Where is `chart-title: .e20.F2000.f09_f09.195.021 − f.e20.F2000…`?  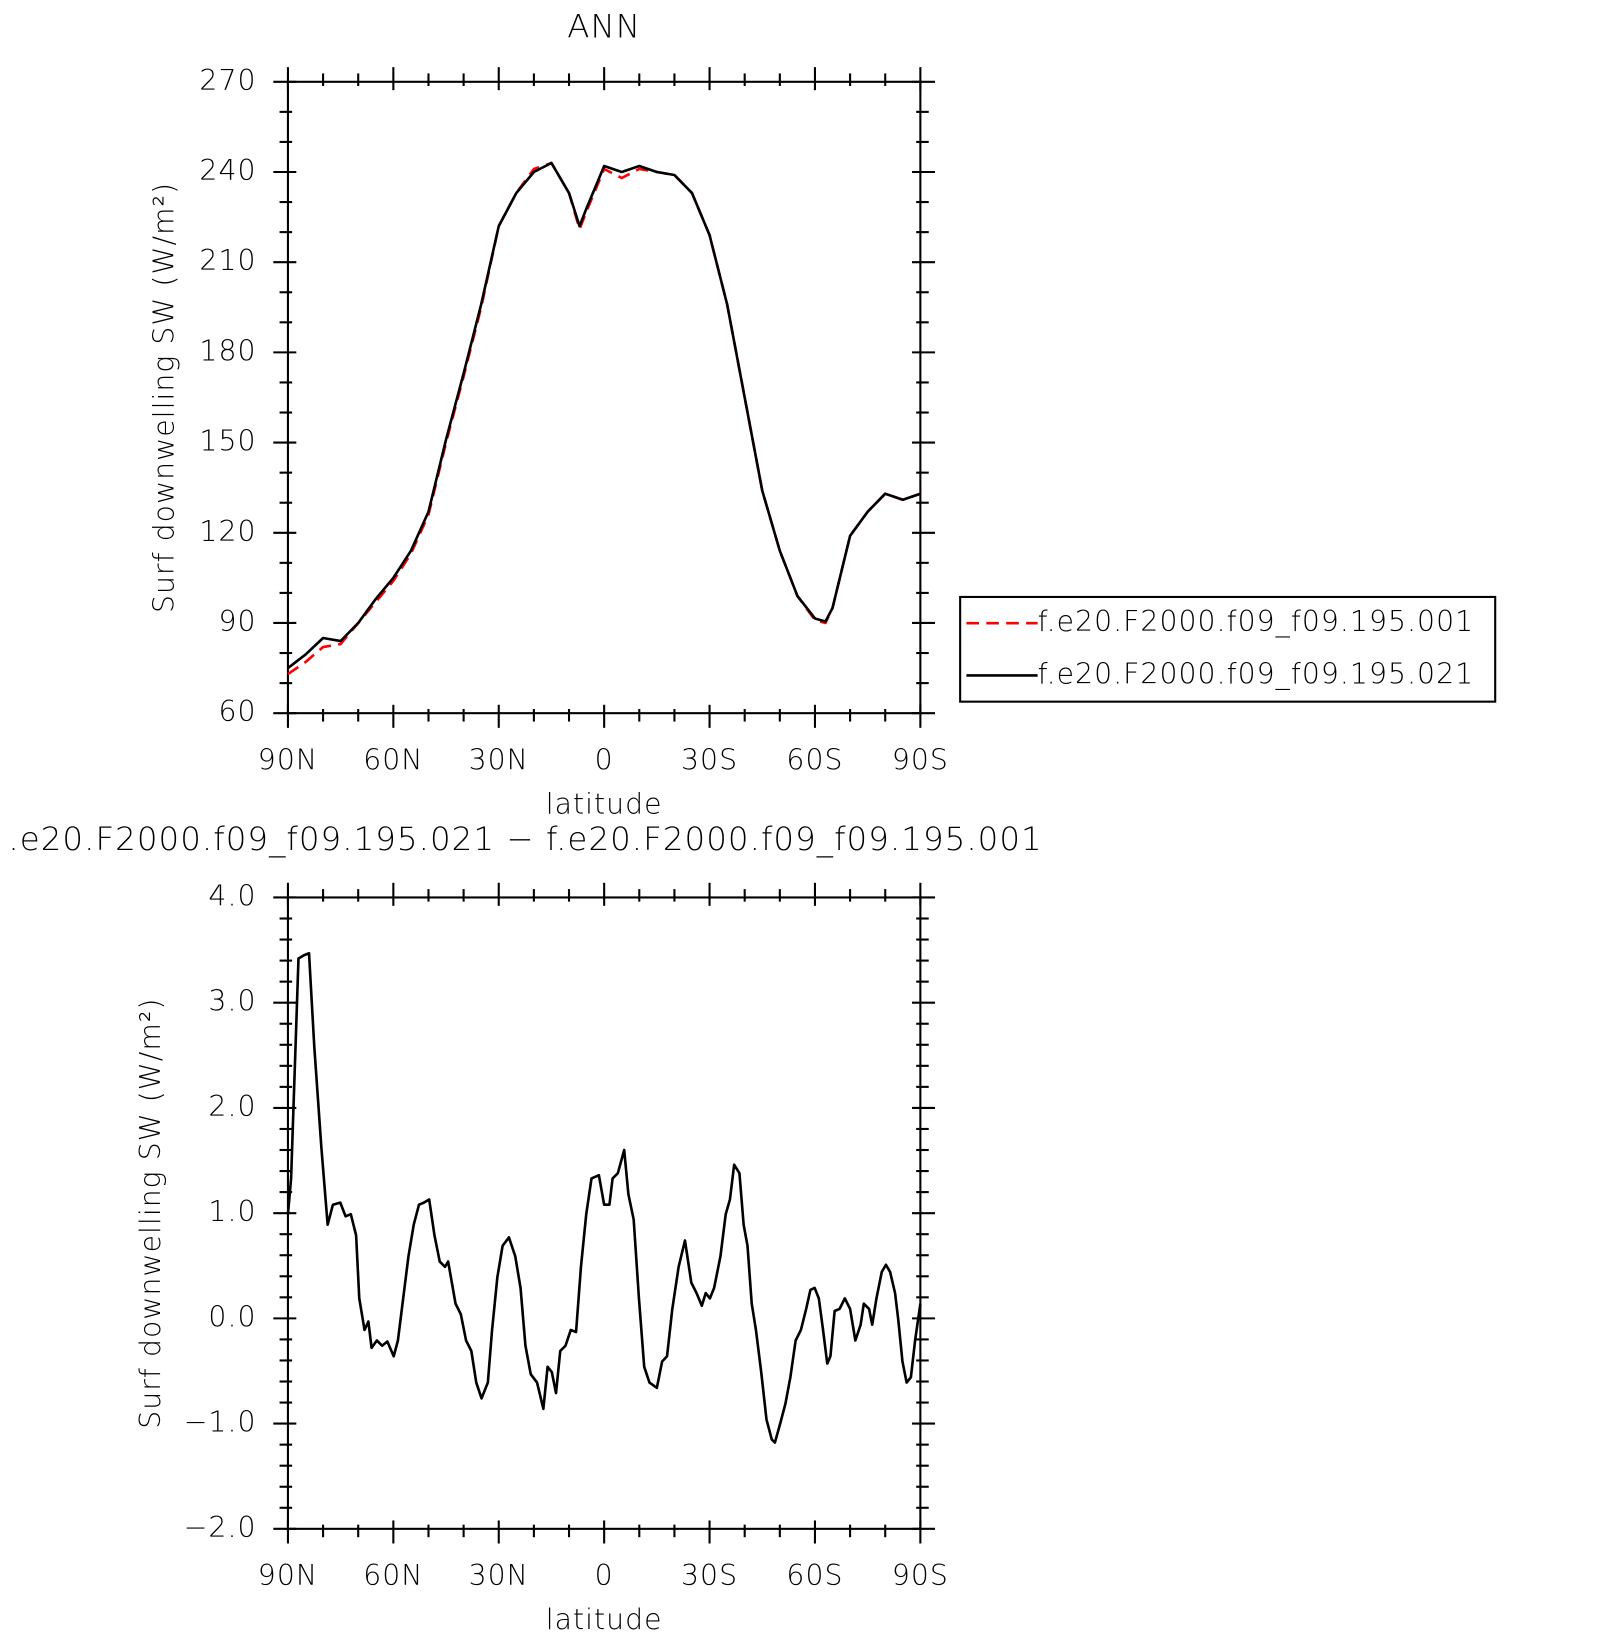
chart-title: .e20.F2000.f09_f09.195.021 − f.e20.F2000… is located at coordinates (525, 839).